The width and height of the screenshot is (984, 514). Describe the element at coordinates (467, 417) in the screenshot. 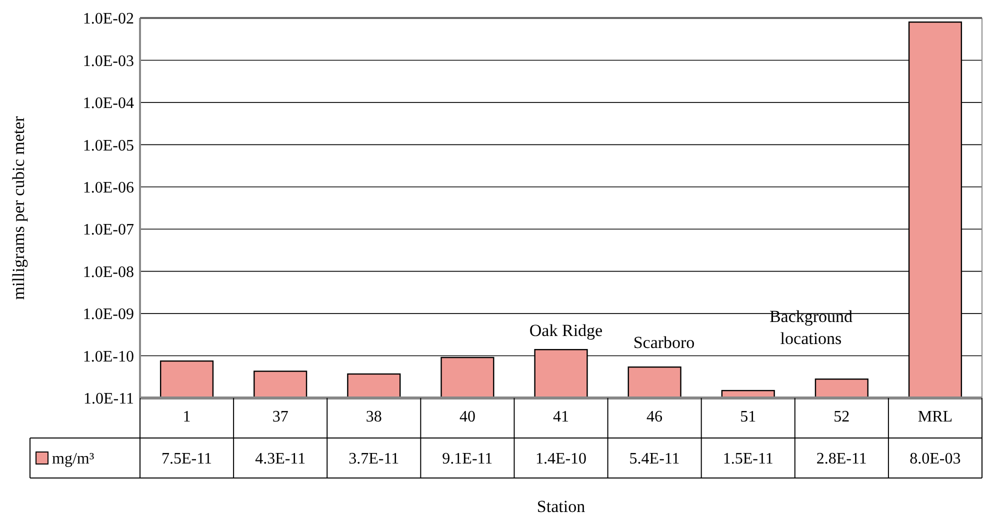

I see `x-tick-label: 40` at that location.